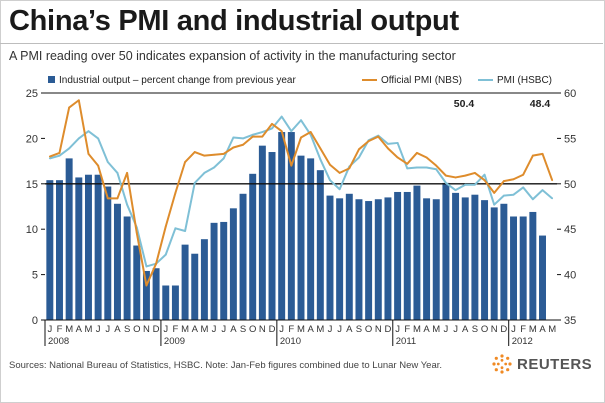 Image resolution: width=605 pixels, height=403 pixels. Describe the element at coordinates (421, 80) in the screenshot. I see `legend-label-nbs: Official PMI (NBS)` at that location.